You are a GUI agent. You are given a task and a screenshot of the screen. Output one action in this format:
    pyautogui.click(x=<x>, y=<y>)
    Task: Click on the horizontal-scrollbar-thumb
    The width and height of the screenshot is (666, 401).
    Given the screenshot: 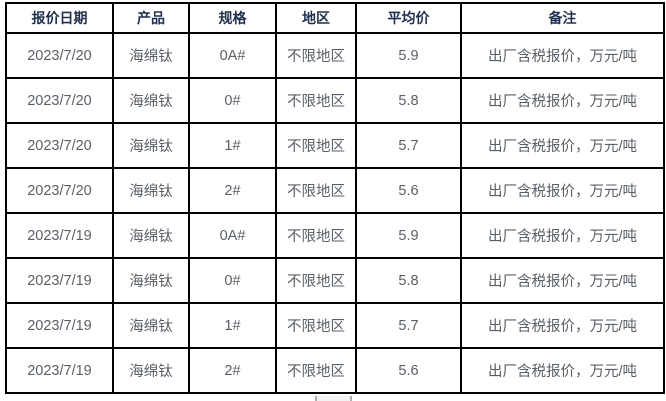 What is the action you would take?
    pyautogui.click(x=333, y=398)
    